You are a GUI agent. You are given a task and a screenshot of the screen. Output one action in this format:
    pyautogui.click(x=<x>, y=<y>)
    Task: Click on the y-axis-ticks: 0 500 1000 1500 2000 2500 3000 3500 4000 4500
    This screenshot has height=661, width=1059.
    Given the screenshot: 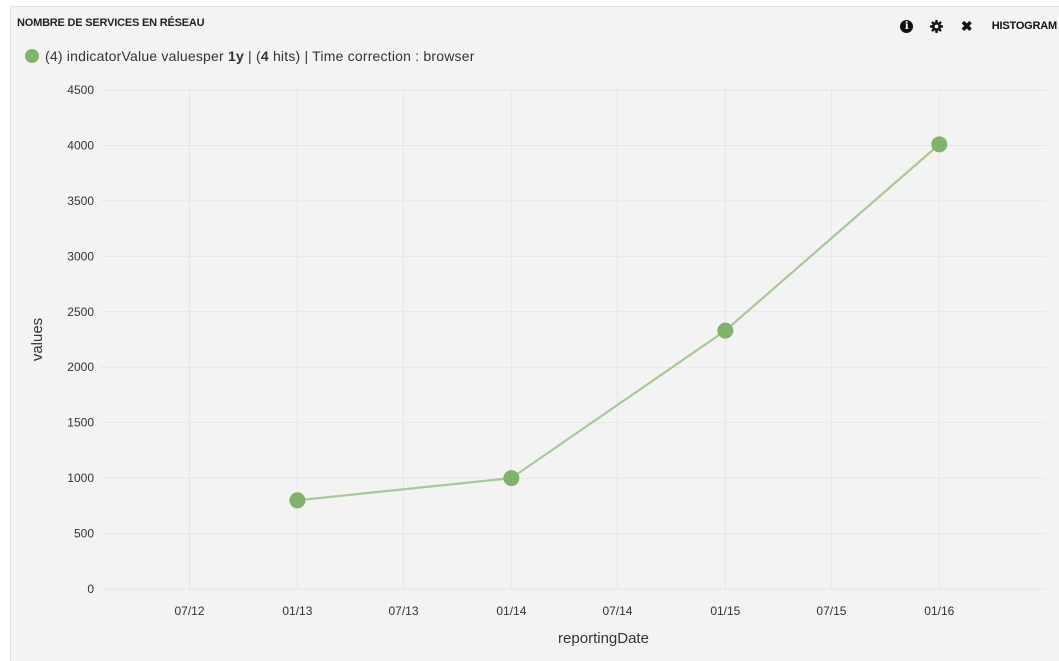 What is the action you would take?
    pyautogui.click(x=80, y=339)
    